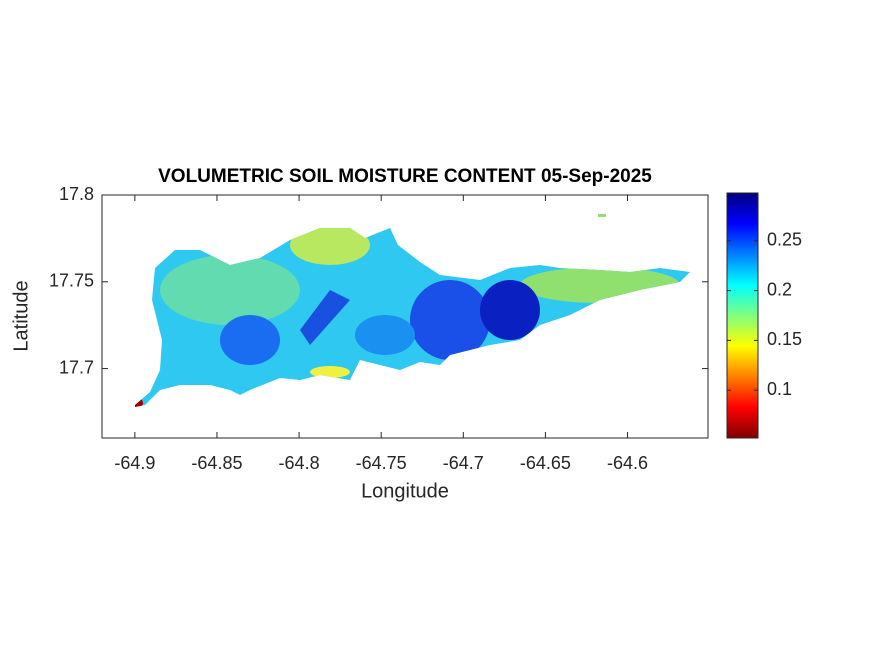 This screenshot has height=661, width=875. Describe the element at coordinates (742, 315) in the screenshot. I see `colorbar` at that location.